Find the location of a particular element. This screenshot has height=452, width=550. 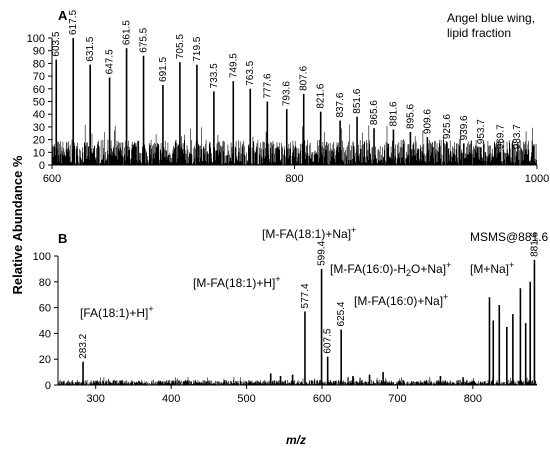

panel-a-peak-label: 603.5 is located at coordinates (56, 43).